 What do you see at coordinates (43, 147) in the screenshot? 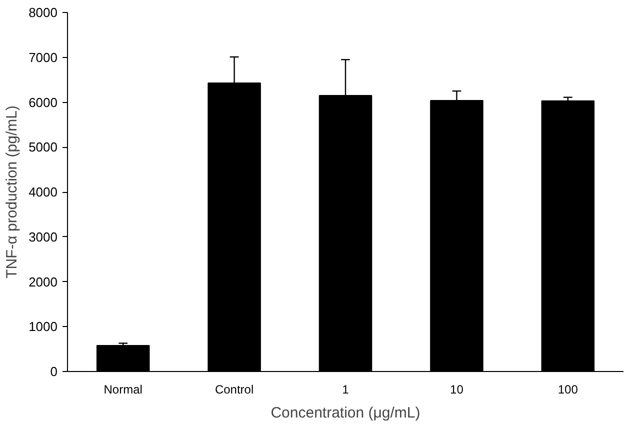
I see `y-tick-label: 5000` at bounding box center [43, 147].